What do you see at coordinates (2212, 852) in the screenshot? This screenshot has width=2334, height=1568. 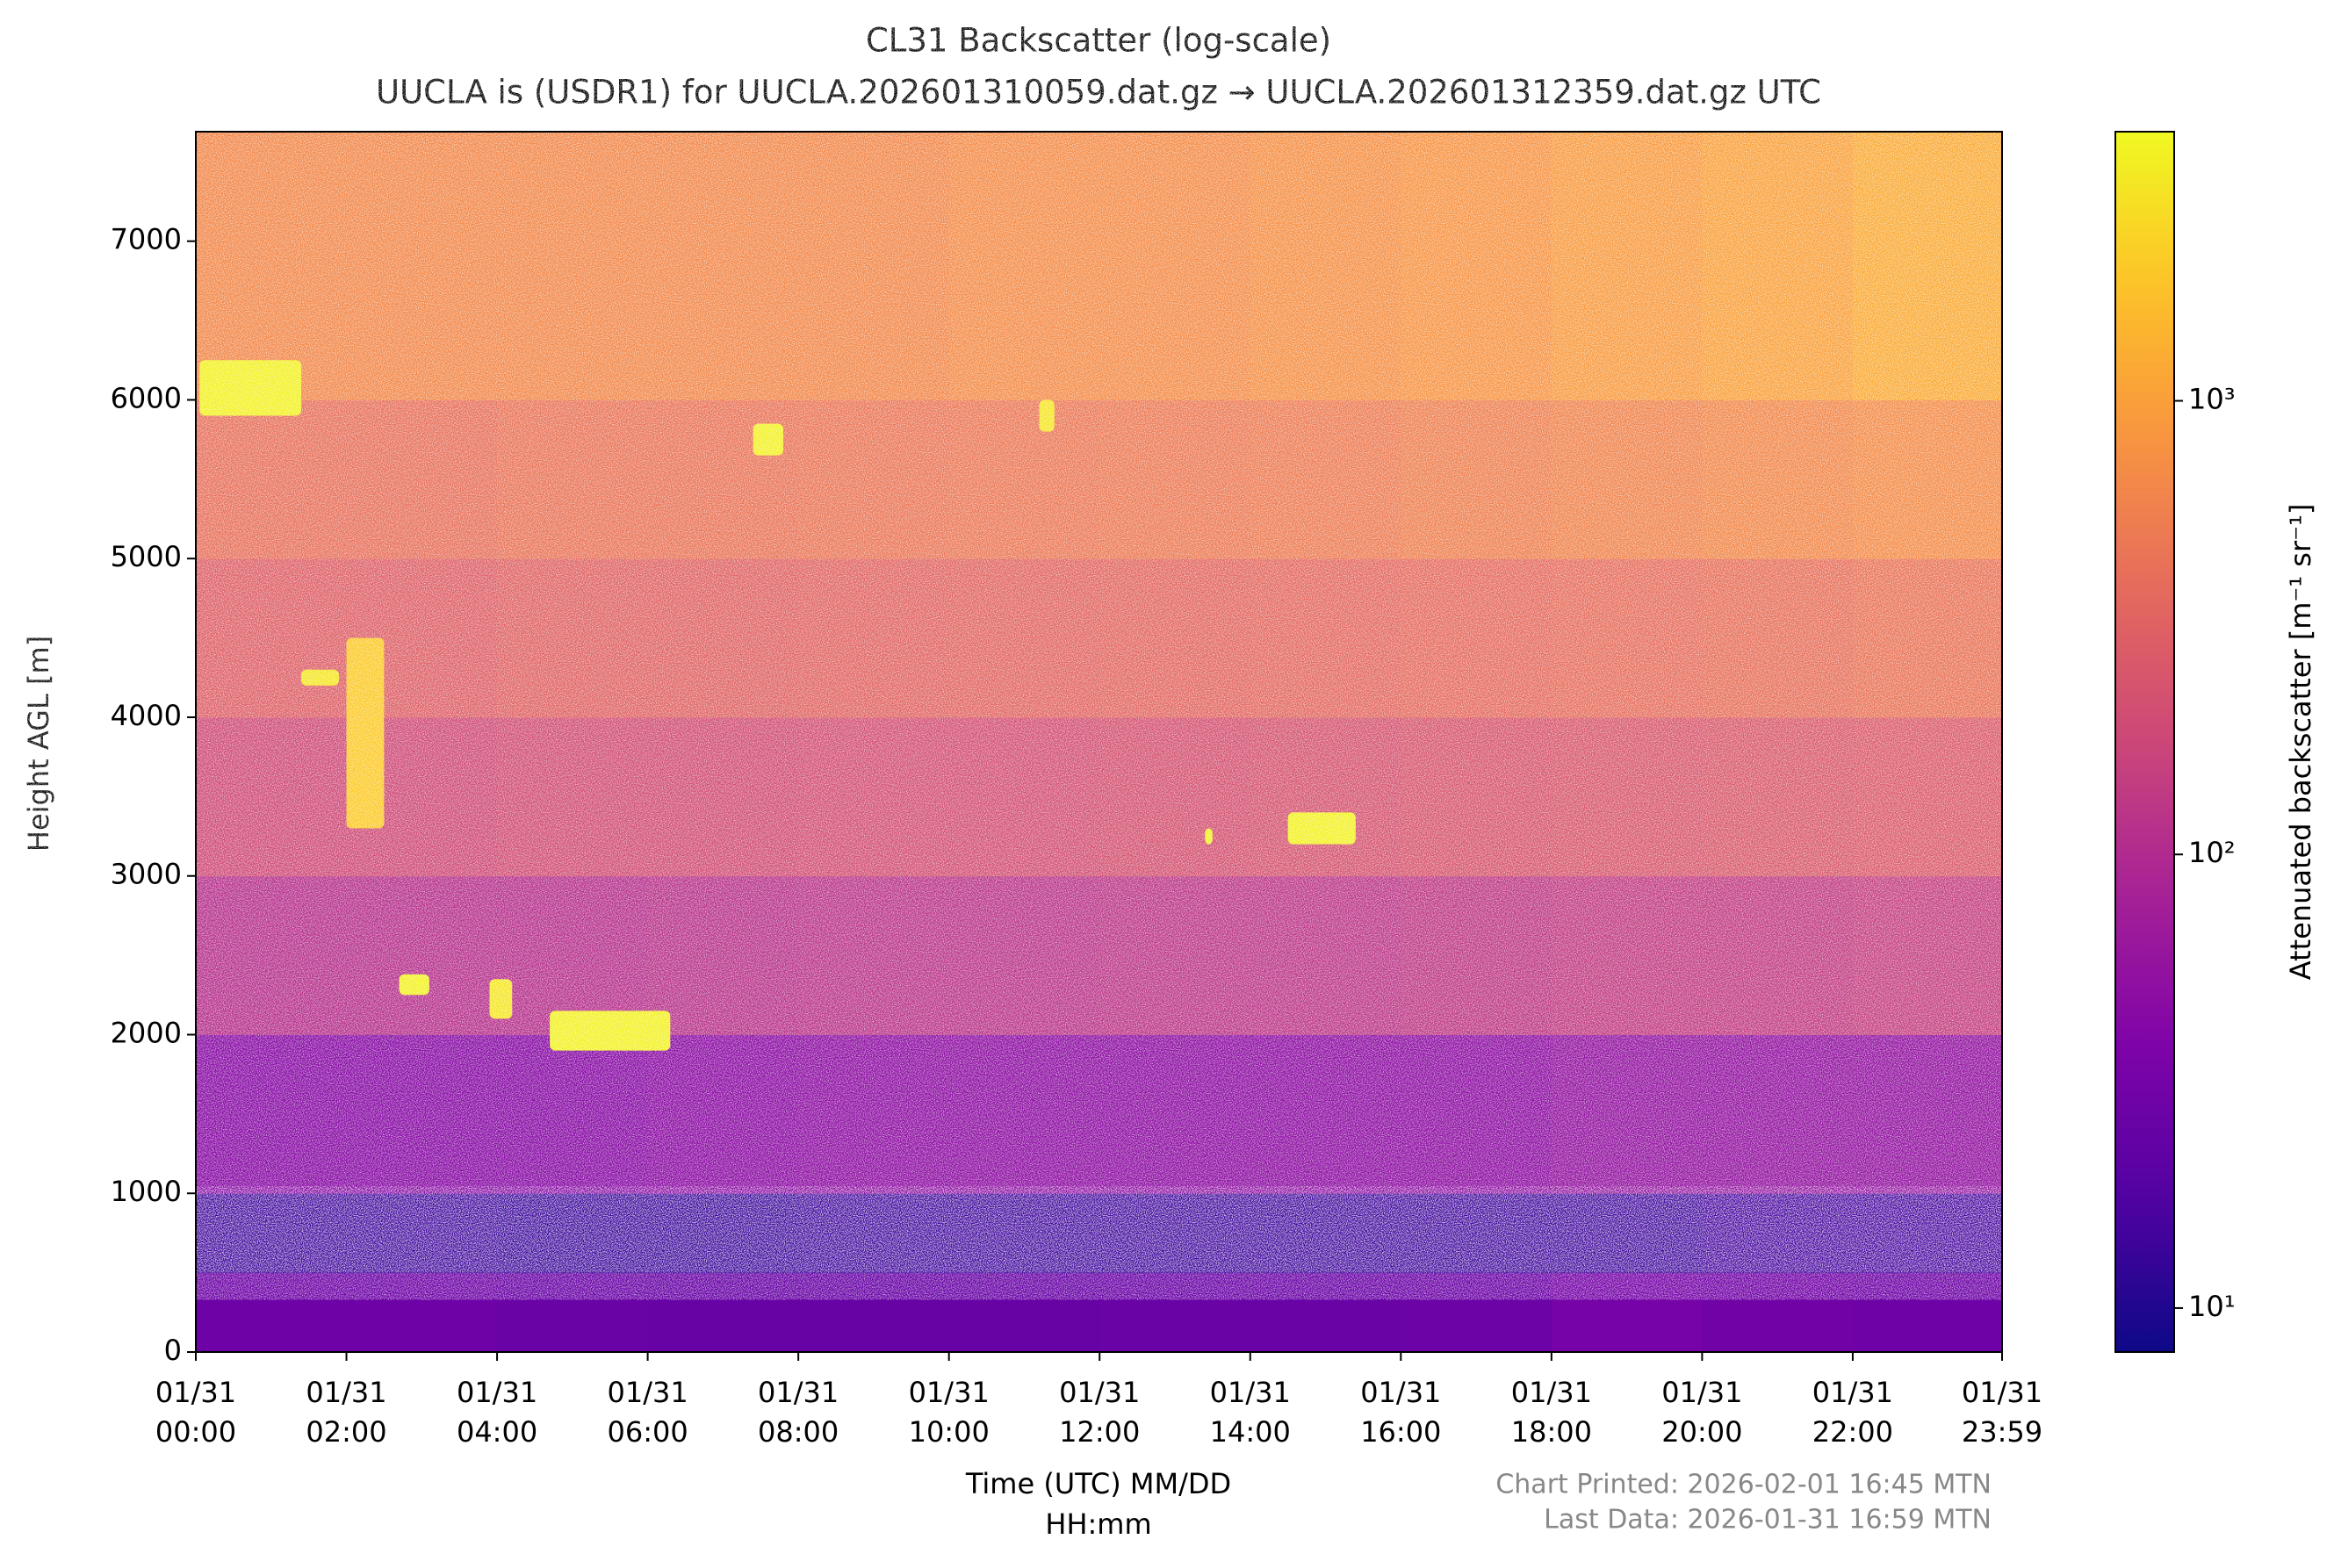 I see `colorbar-tick-label: 10²` at bounding box center [2212, 852].